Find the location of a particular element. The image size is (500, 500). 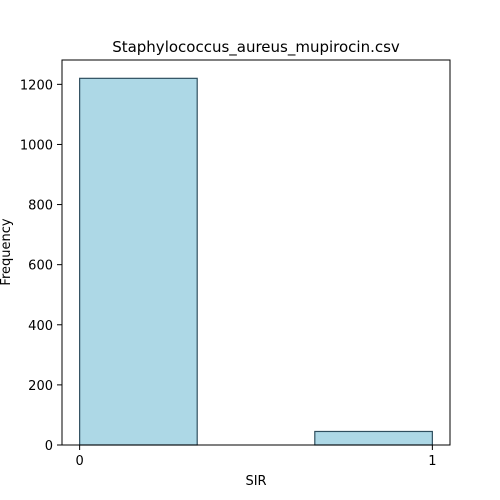

y-axis-label: Frequency is located at coordinates (7, 251).